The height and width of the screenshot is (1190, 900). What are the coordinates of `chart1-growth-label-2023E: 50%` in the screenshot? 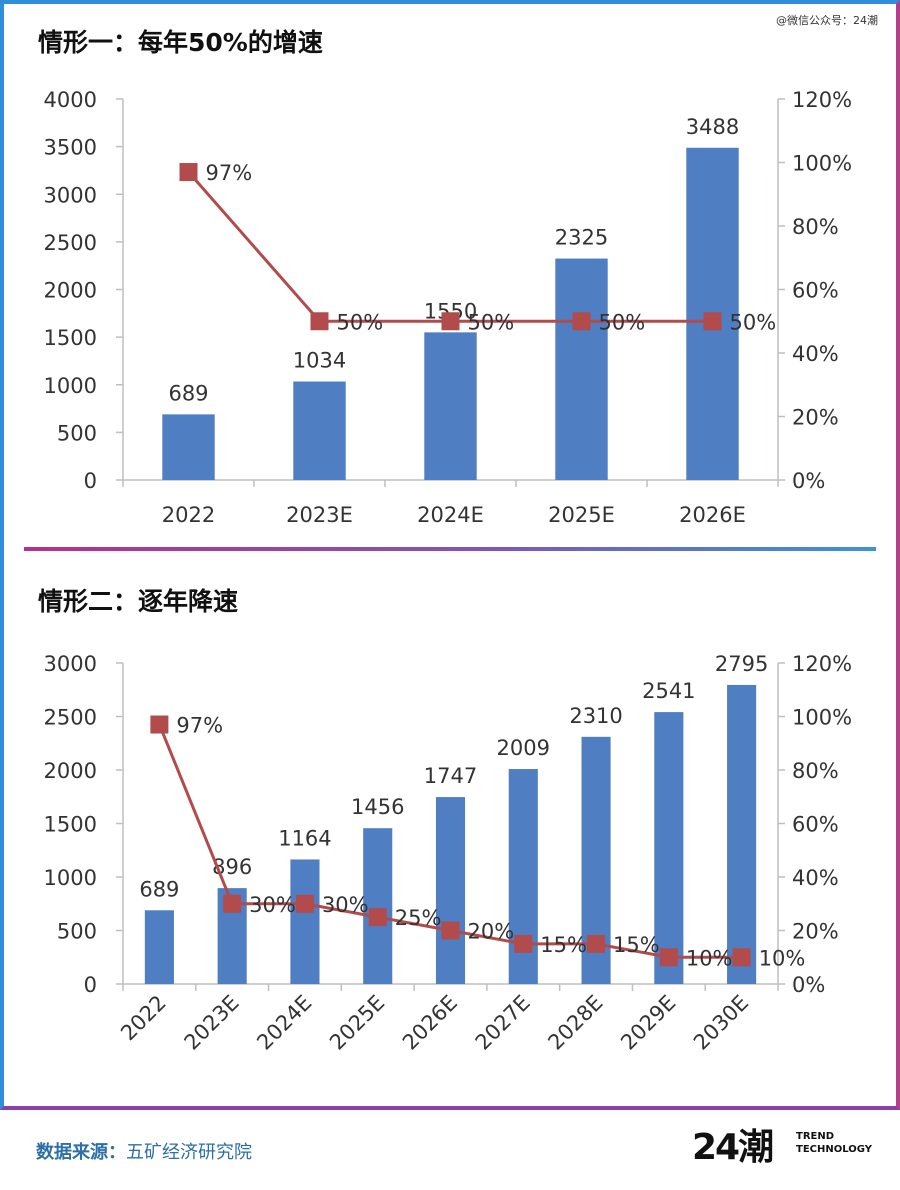 It's located at (360, 322).